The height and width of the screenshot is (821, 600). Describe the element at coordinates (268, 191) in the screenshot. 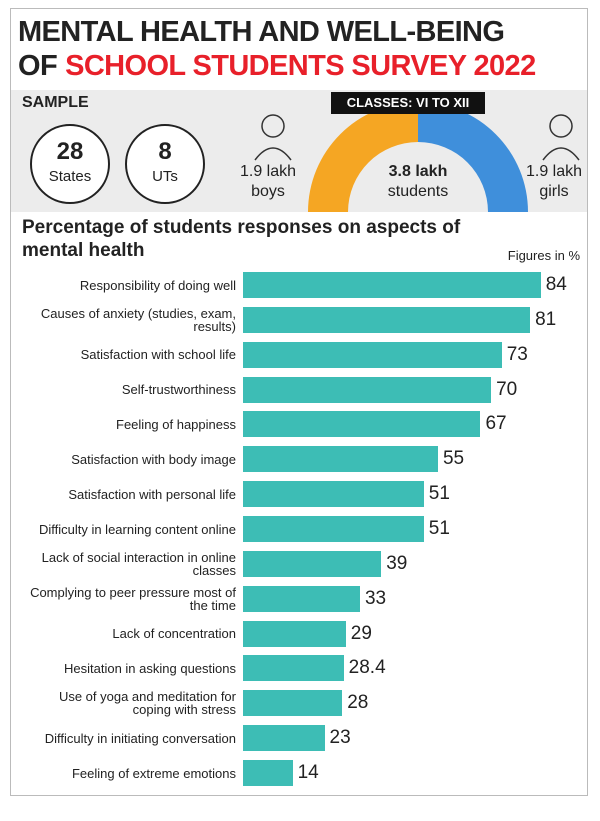

I see `boys-label: boys` at that location.